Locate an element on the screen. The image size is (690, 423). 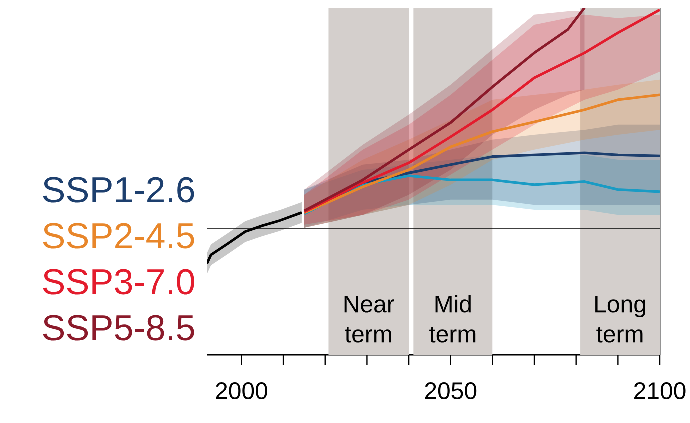
text: SSP5-8.5 is located at coordinates (118, 328).